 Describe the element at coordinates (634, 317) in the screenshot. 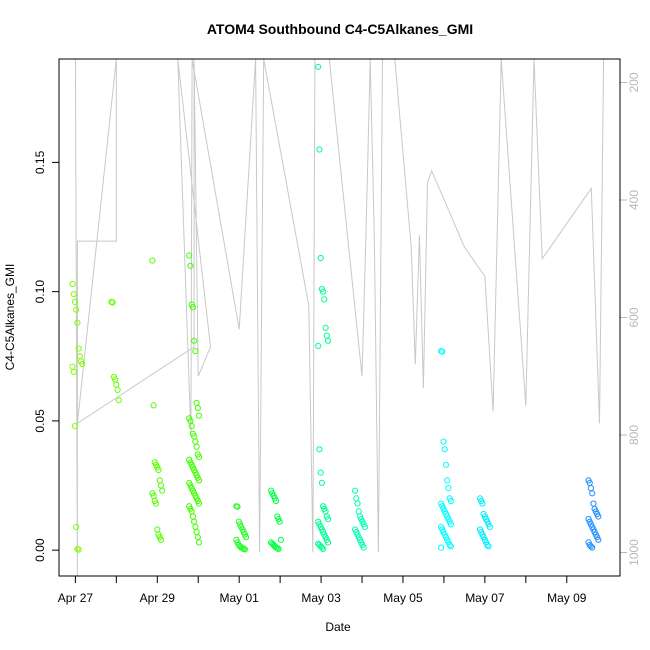

I see `y2-tick-label: 600` at that location.